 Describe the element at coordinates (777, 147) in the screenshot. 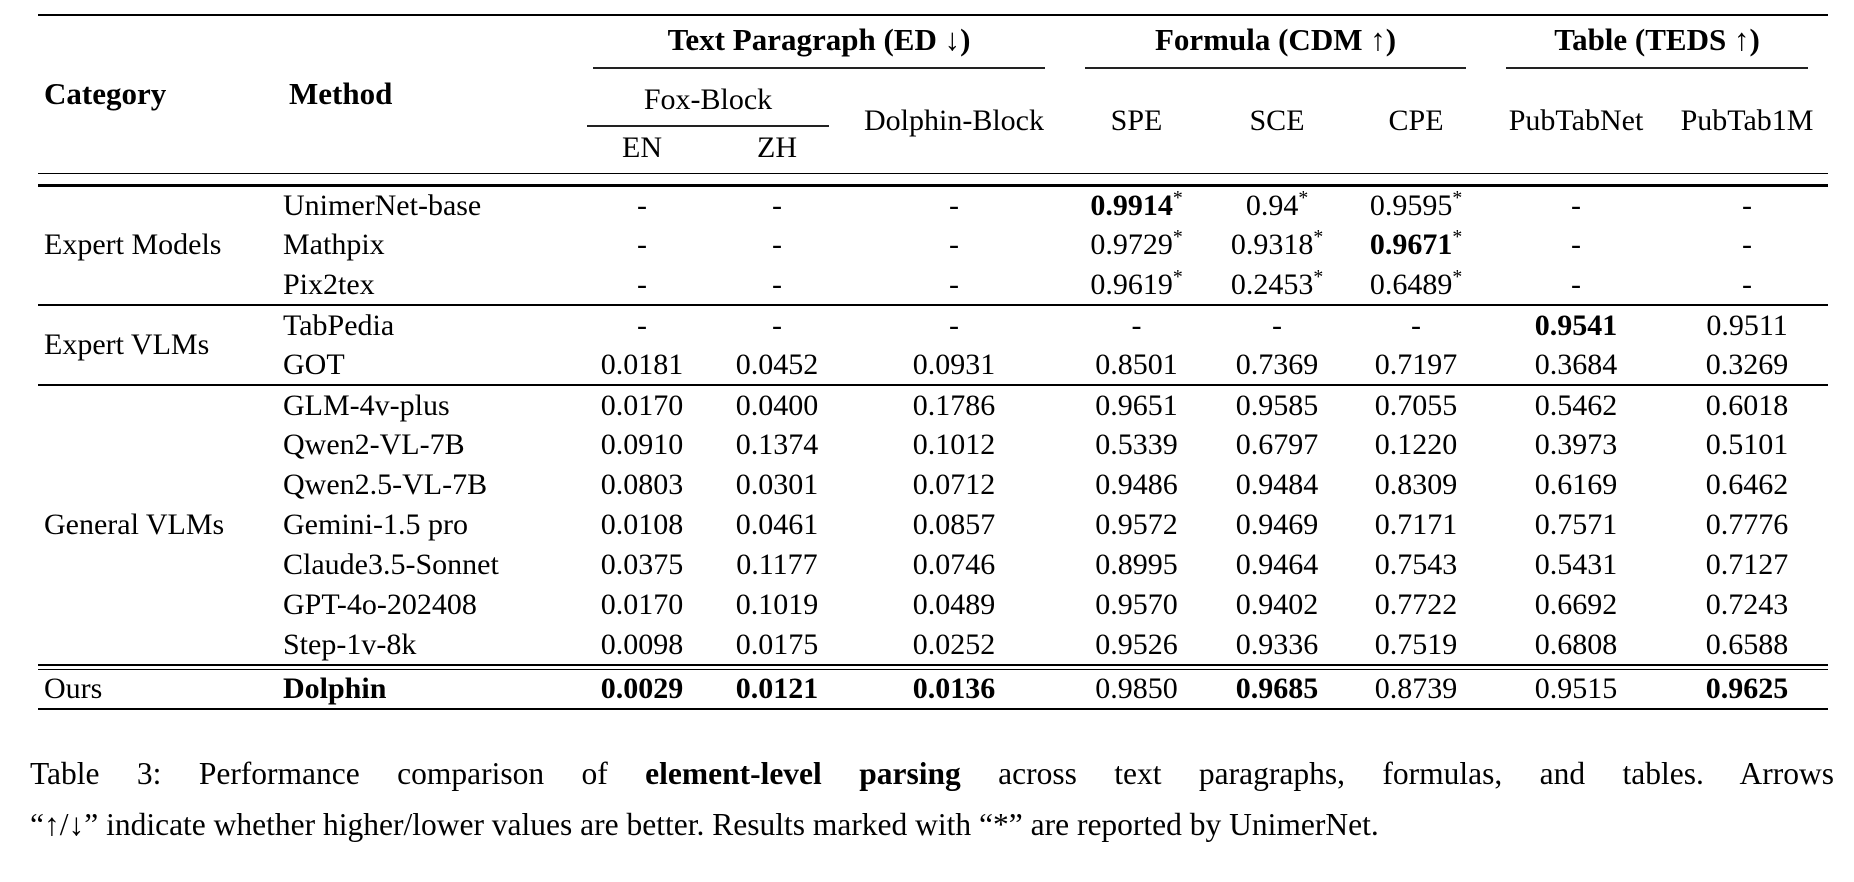

I see `header-zh: ZH` at that location.